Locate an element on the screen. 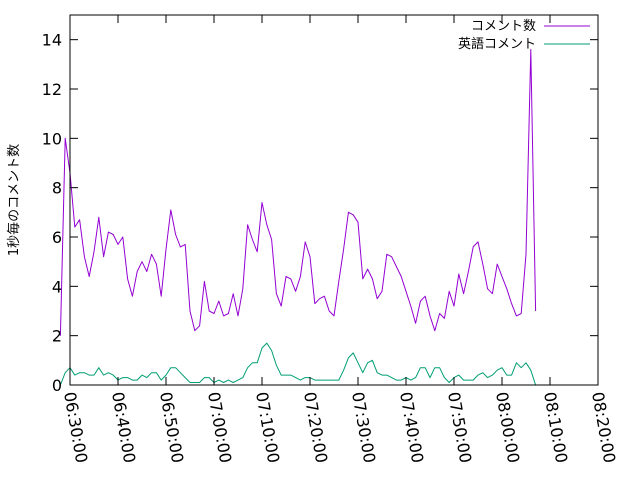 The image size is (640, 485). y-tick-label: 8 is located at coordinates (57, 188).